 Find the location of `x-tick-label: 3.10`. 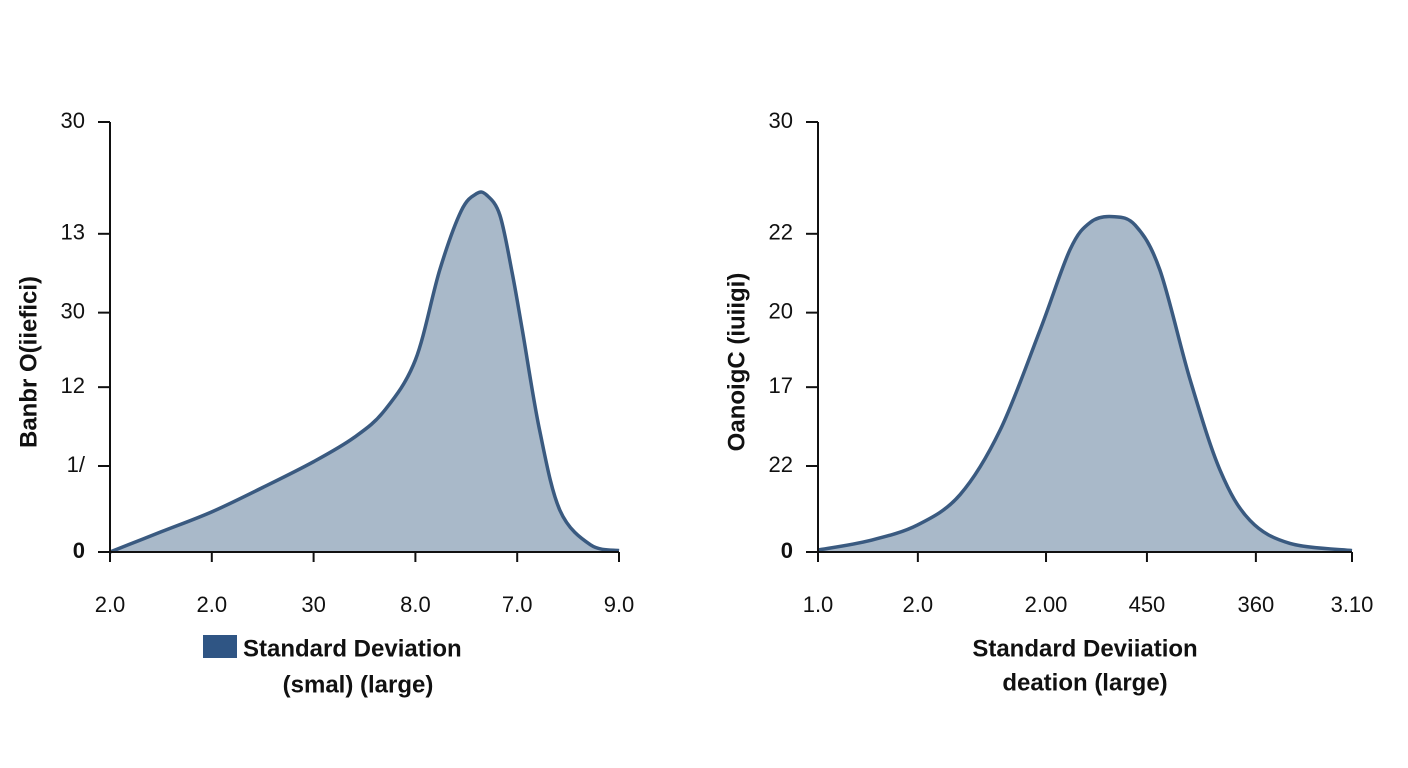

x-tick-label: 3.10 is located at coordinates (1352, 604).